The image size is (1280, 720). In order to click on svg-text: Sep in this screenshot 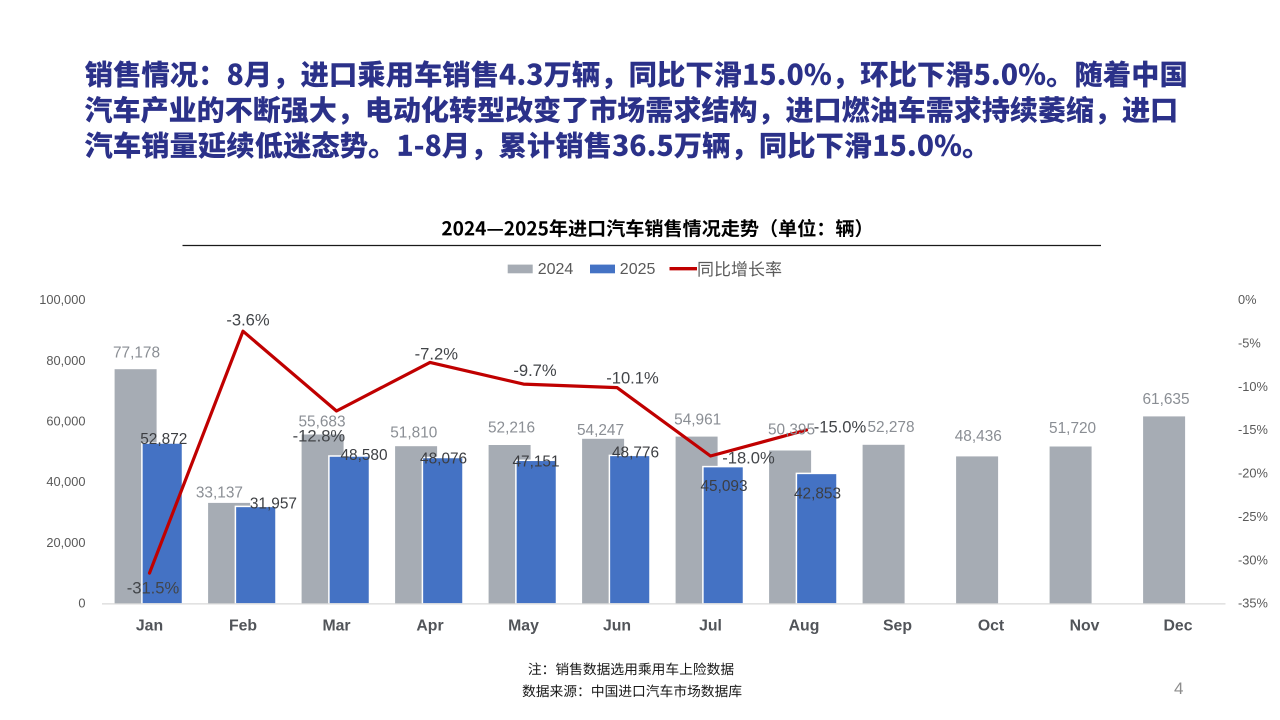, I will do `click(897, 626)`.